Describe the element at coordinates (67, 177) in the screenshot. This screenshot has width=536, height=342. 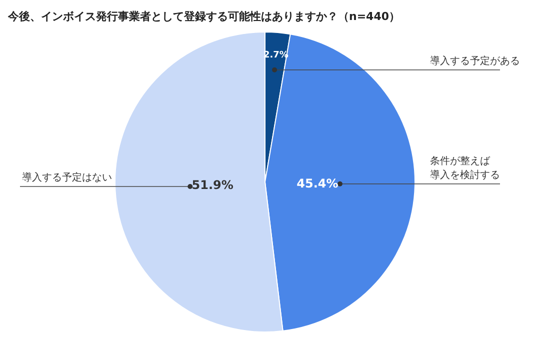
I see `slice-label: 導入する予定はない` at that location.